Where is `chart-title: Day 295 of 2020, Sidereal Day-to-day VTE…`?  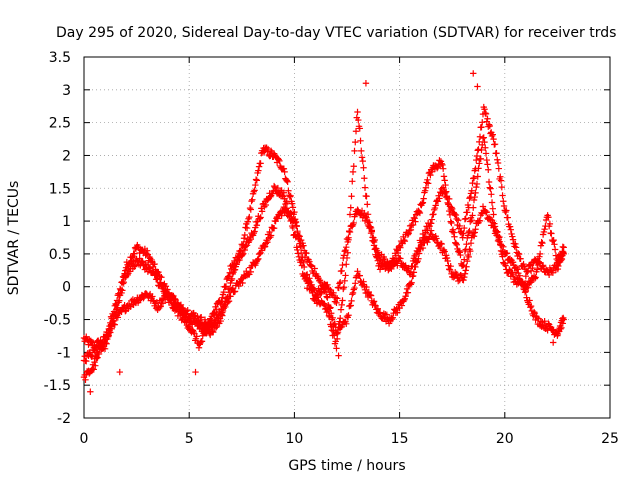
chart-title: Day 295 of 2020, Sidereal Day-to-day VTE… is located at coordinates (336, 33).